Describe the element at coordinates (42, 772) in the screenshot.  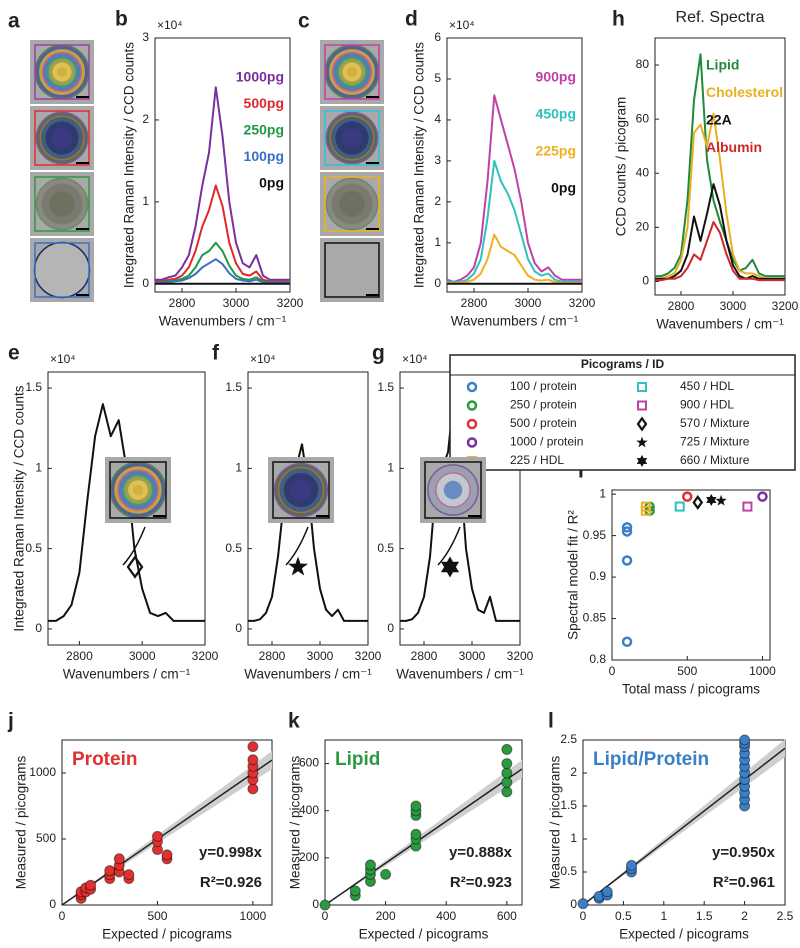
I see `y-tick-label: 1000` at that location.